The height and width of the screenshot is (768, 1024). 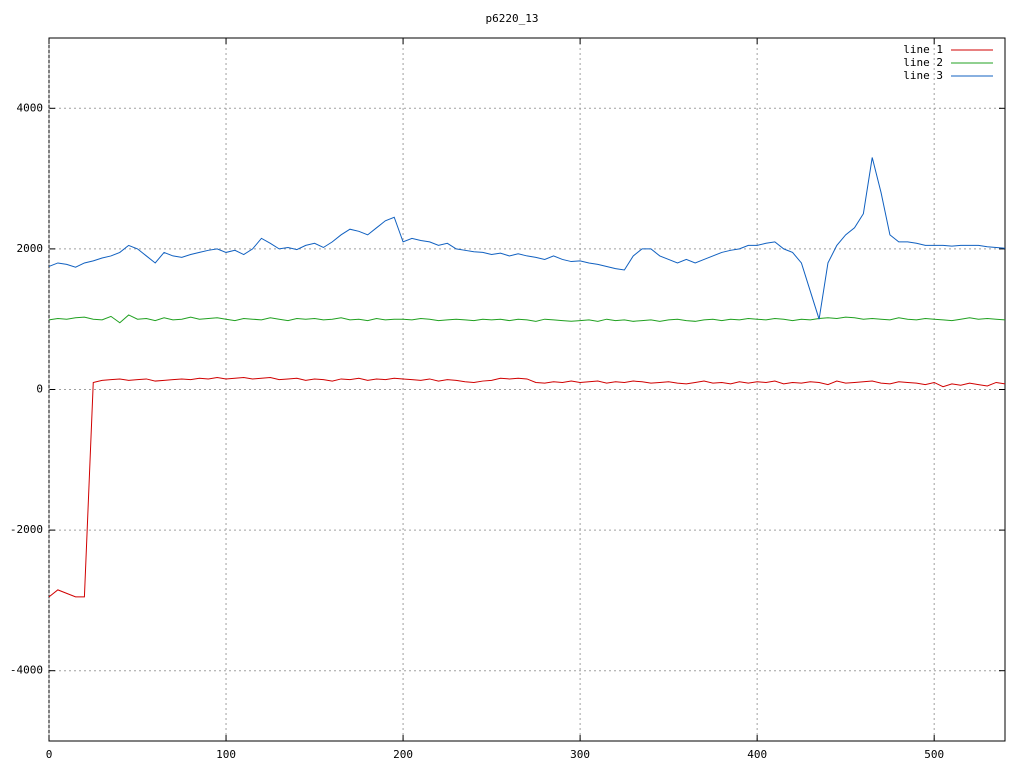 I want to click on y-tick-label: 2000, so click(x=30, y=248).